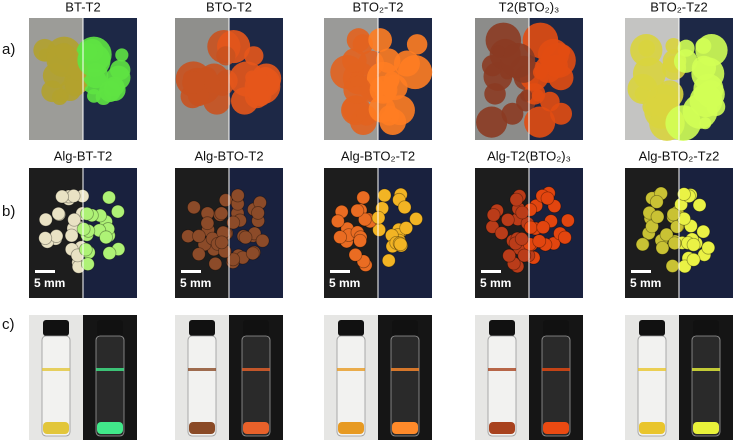  I want to click on sample-title: Alg-T2(BTO₂)₃, so click(529, 155).